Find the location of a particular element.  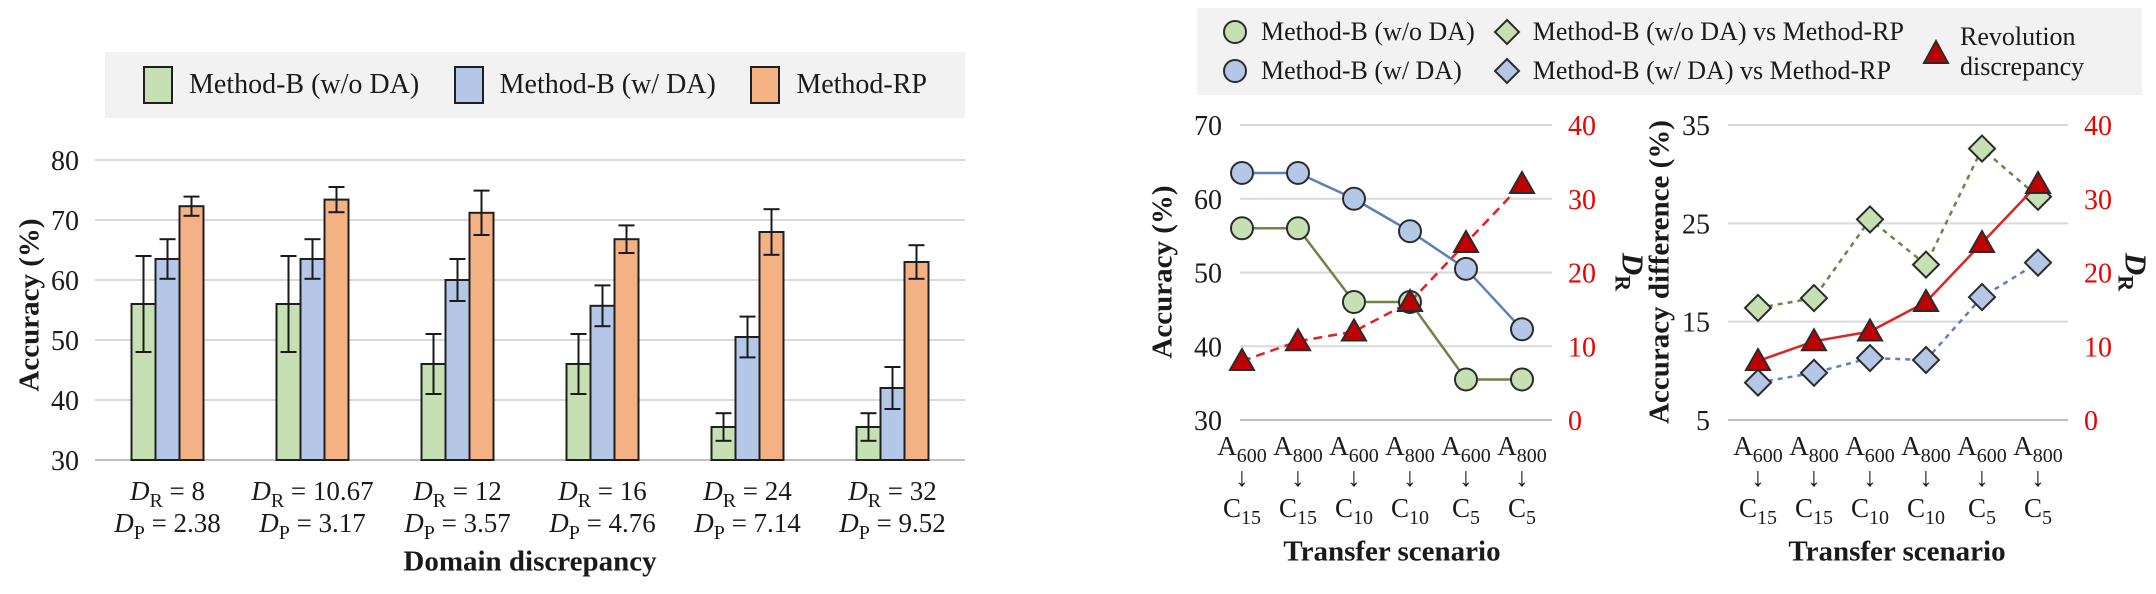

legend-label: Method-B (w/o DA) is located at coordinates (304, 84).